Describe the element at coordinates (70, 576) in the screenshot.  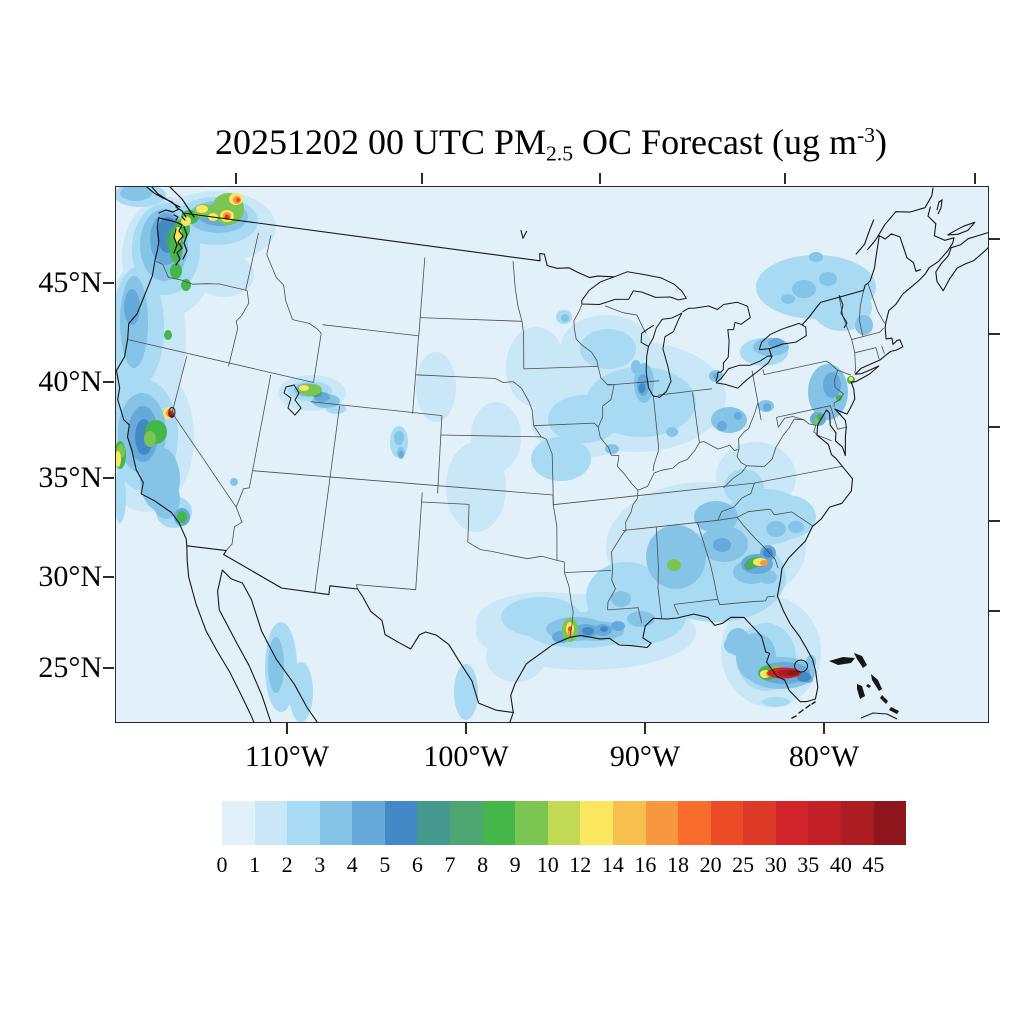
I see `lat-tick-label: 30°N` at that location.